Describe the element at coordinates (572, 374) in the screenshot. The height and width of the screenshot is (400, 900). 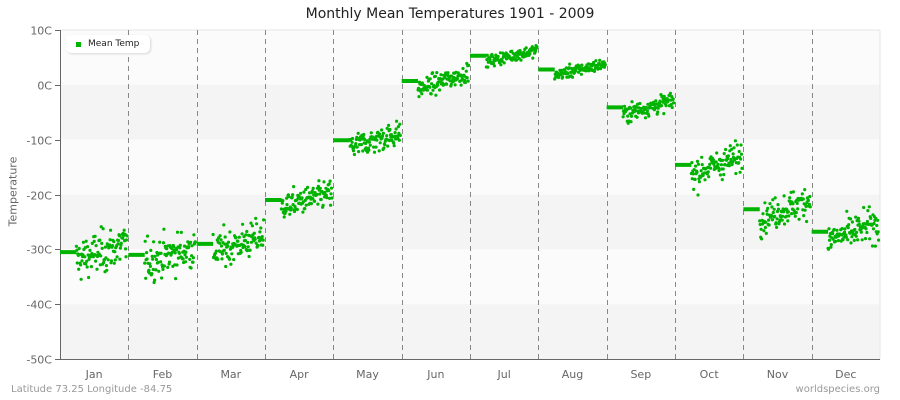
I see `x-tick-label: Aug` at that location.